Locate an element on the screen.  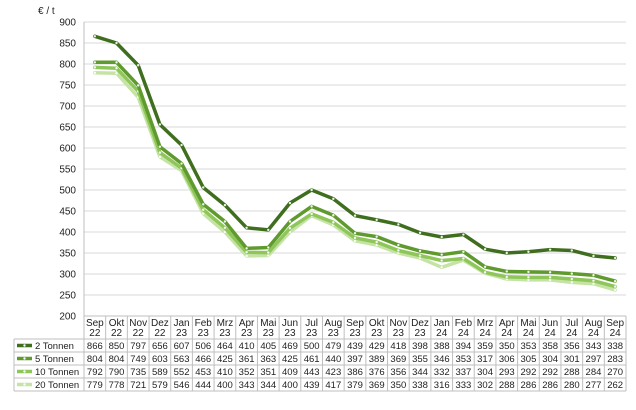
data-label: 804 is located at coordinates (117, 359).